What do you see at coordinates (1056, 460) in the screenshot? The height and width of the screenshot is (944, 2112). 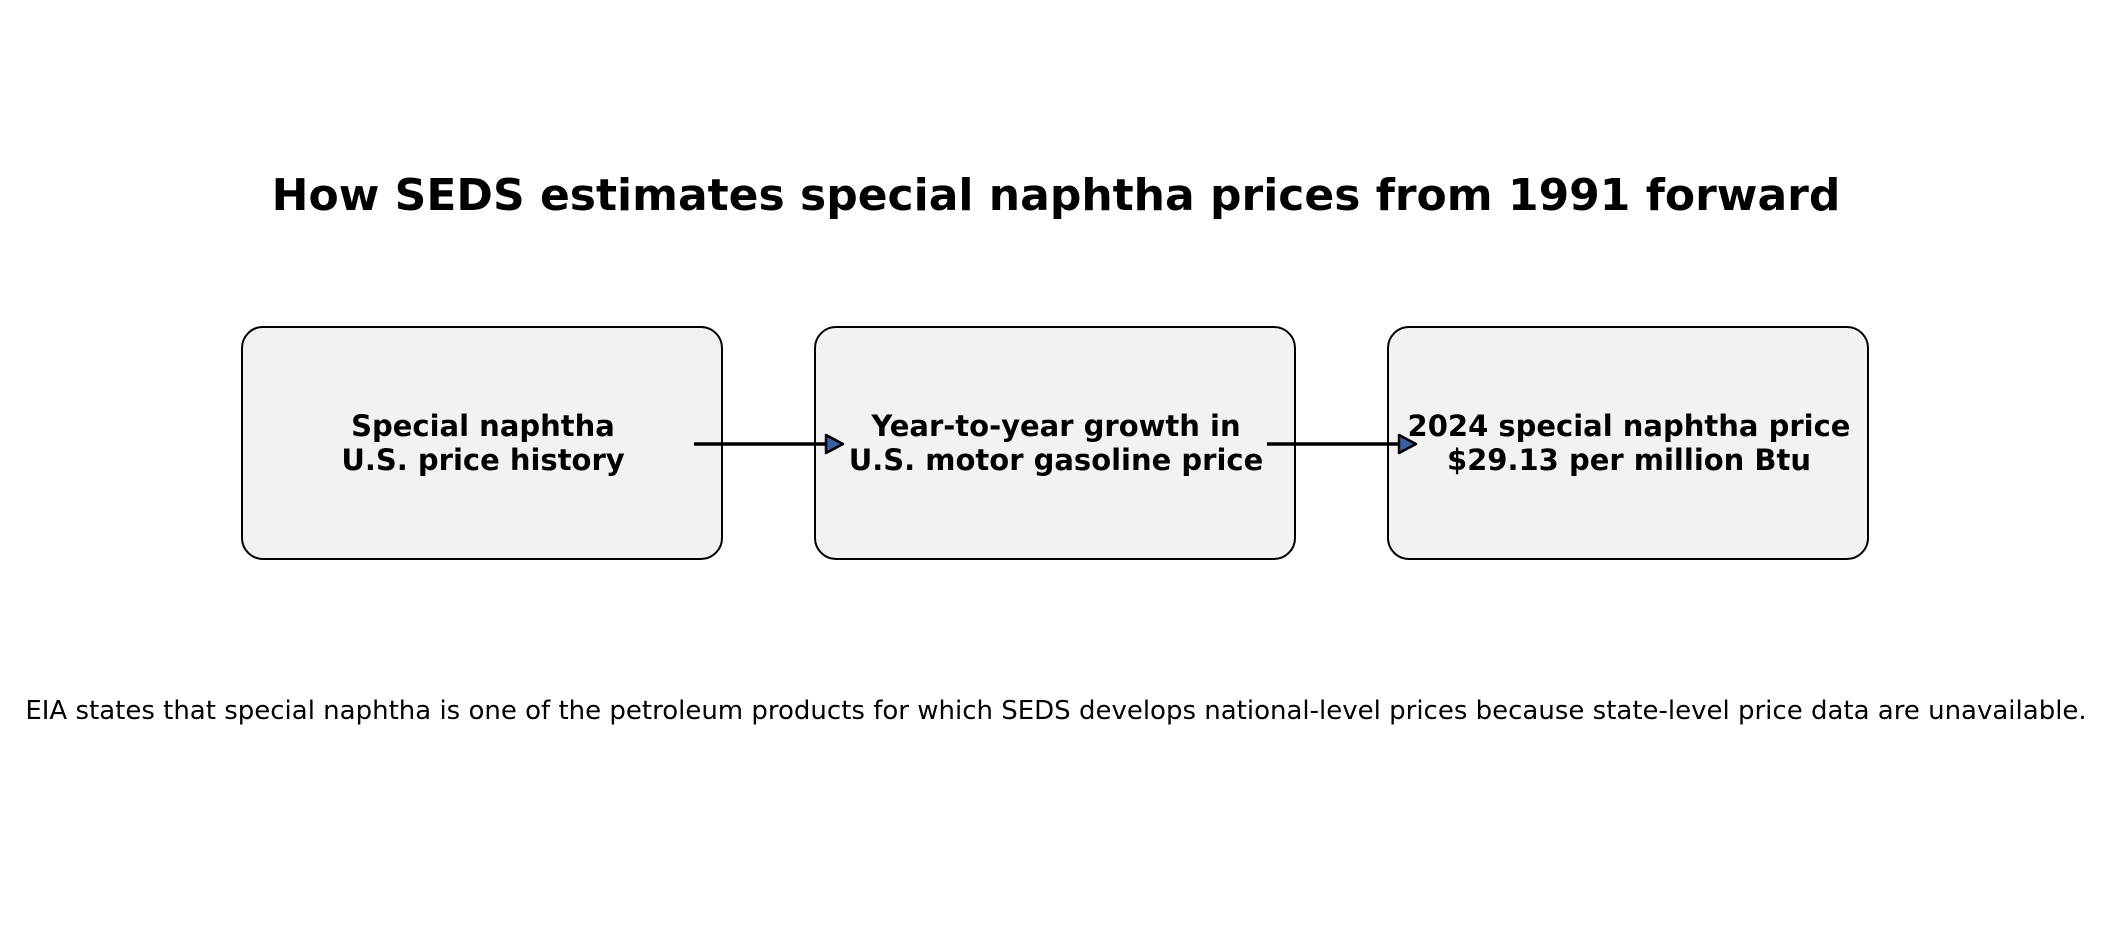 I see `step-label-line: U.S. motor gasoline price` at bounding box center [1056, 460].